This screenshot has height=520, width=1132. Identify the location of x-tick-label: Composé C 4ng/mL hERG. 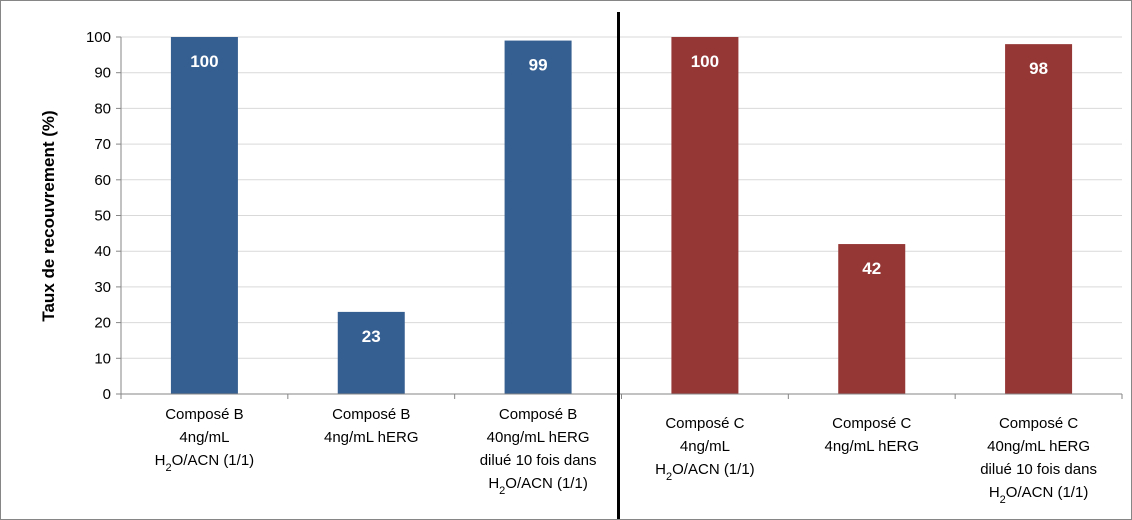
(872, 435).